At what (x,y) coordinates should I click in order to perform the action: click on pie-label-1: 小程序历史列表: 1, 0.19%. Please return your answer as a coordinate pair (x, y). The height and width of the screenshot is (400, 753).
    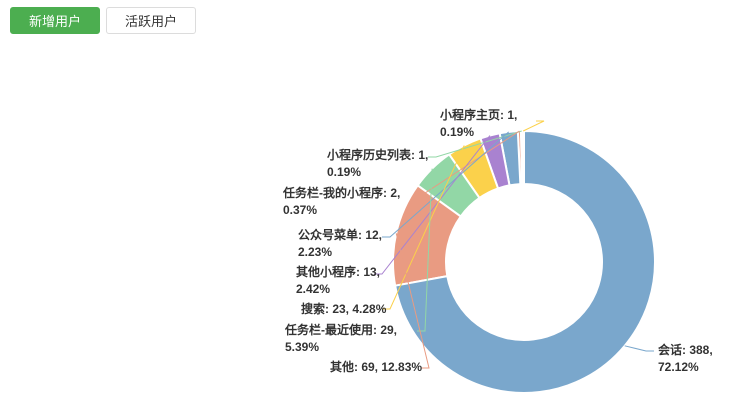
    Looking at the image, I should click on (378, 163).